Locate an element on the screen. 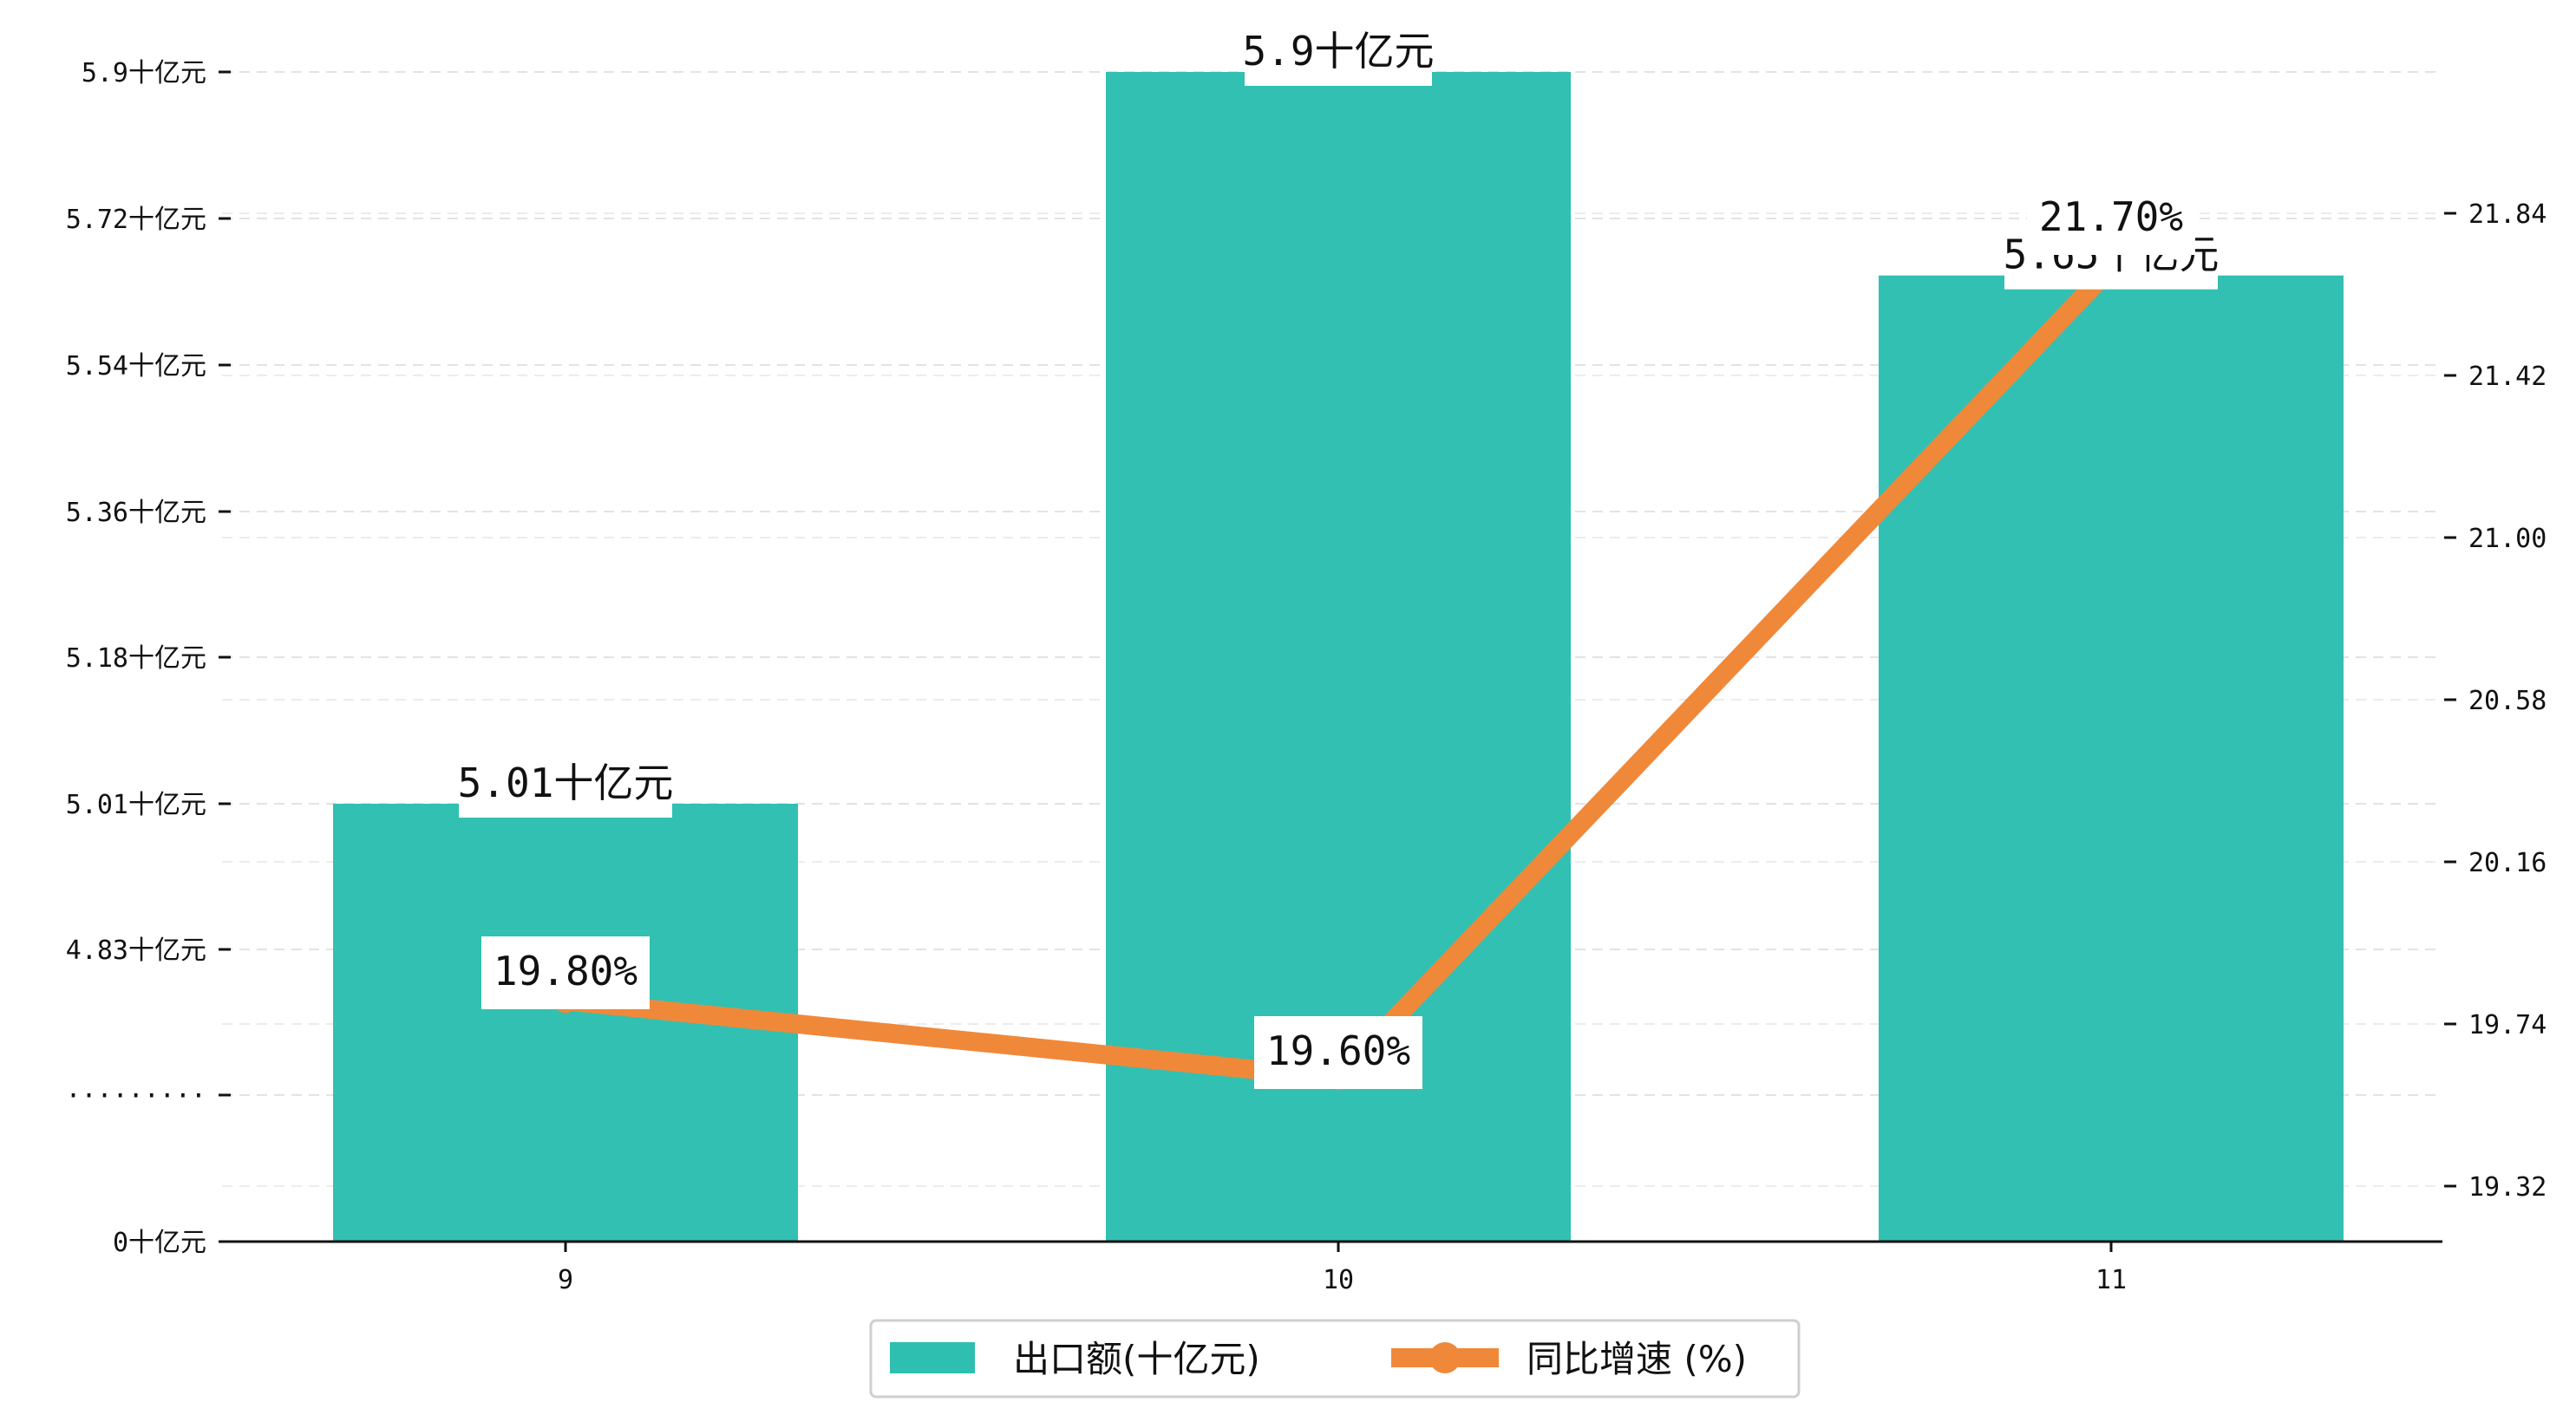 Image resolution: width=2576 pixels, height=1415 pixels. left-tick-label: 5.54十亿元 is located at coordinates (136, 366).